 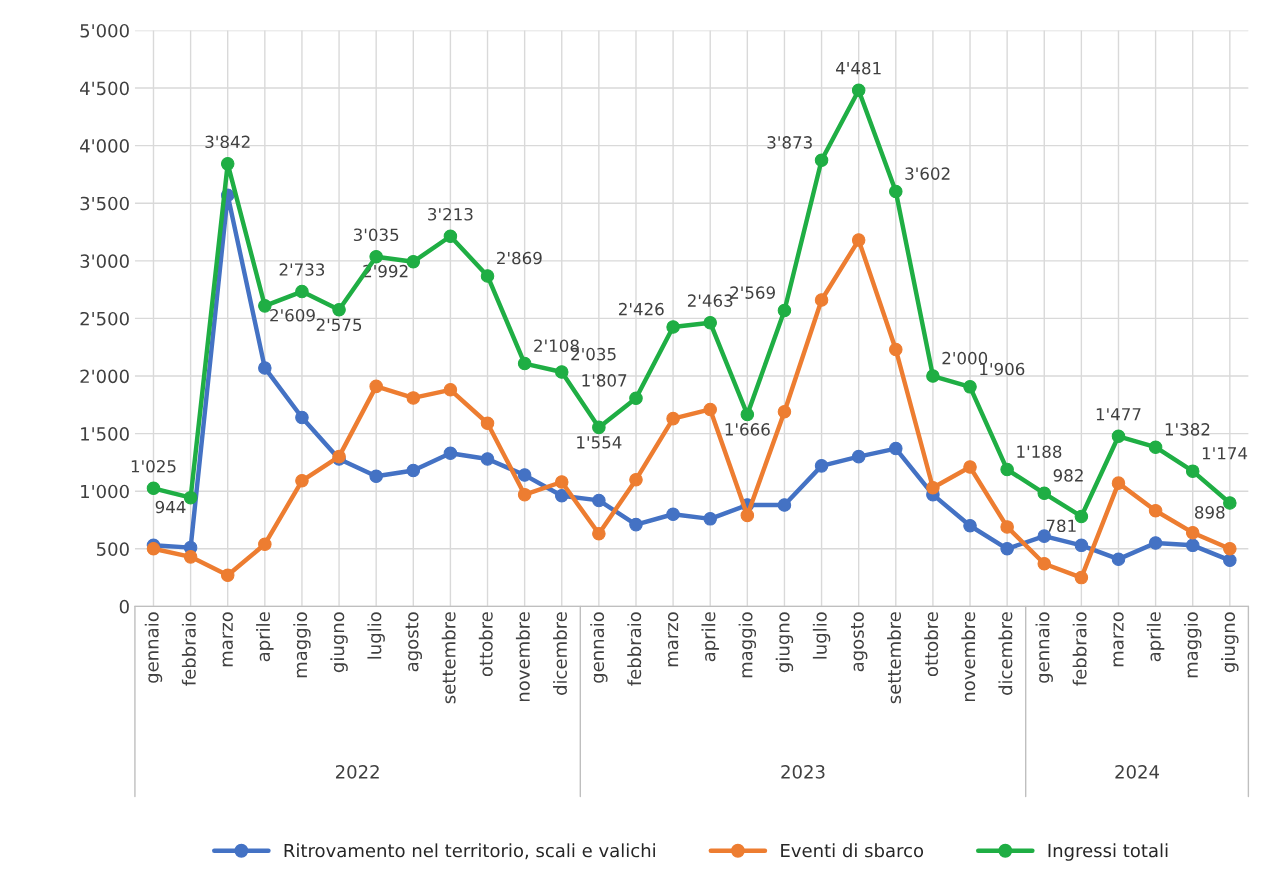 I want to click on y-tick-label: 500, so click(x=113, y=549).